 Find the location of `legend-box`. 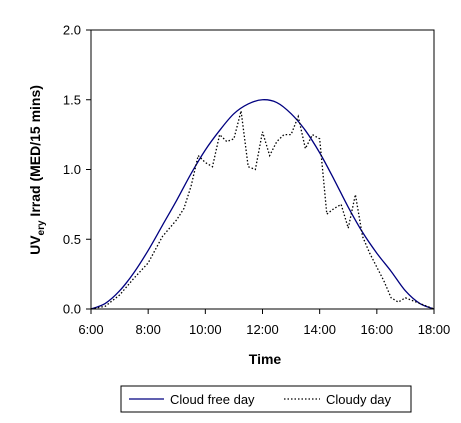

legend-box is located at coordinates (266, 399).